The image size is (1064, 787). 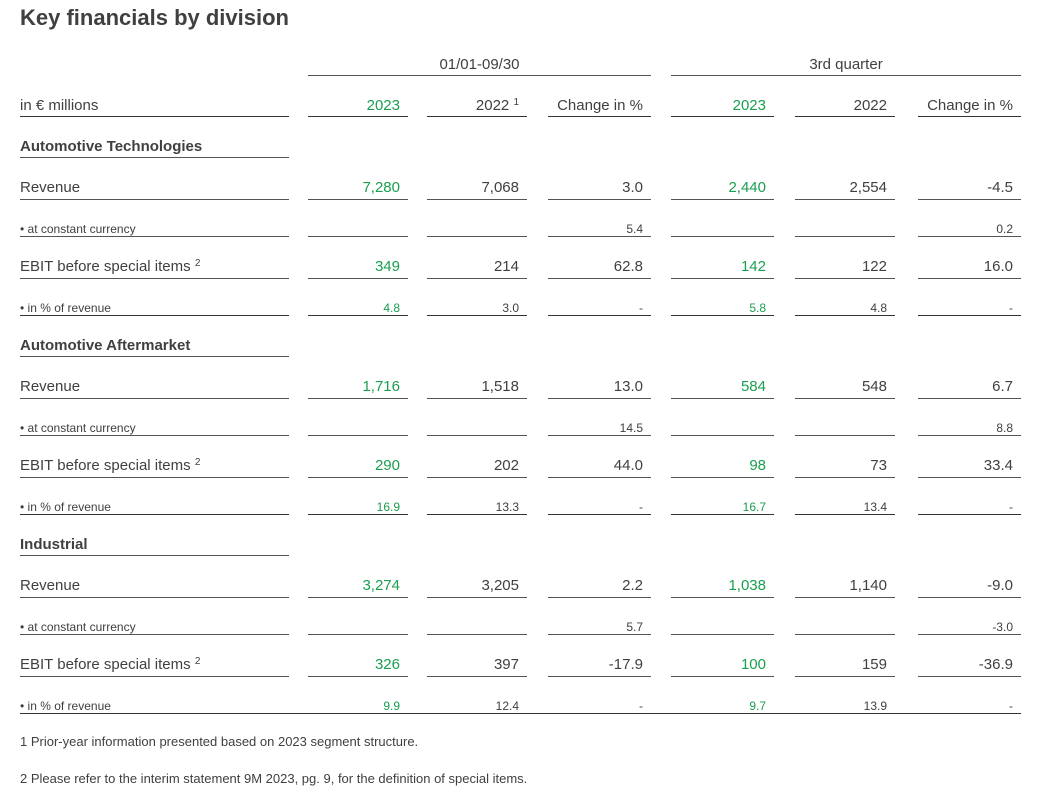 What do you see at coordinates (875, 507) in the screenshot?
I see `table-cell: 13.4` at bounding box center [875, 507].